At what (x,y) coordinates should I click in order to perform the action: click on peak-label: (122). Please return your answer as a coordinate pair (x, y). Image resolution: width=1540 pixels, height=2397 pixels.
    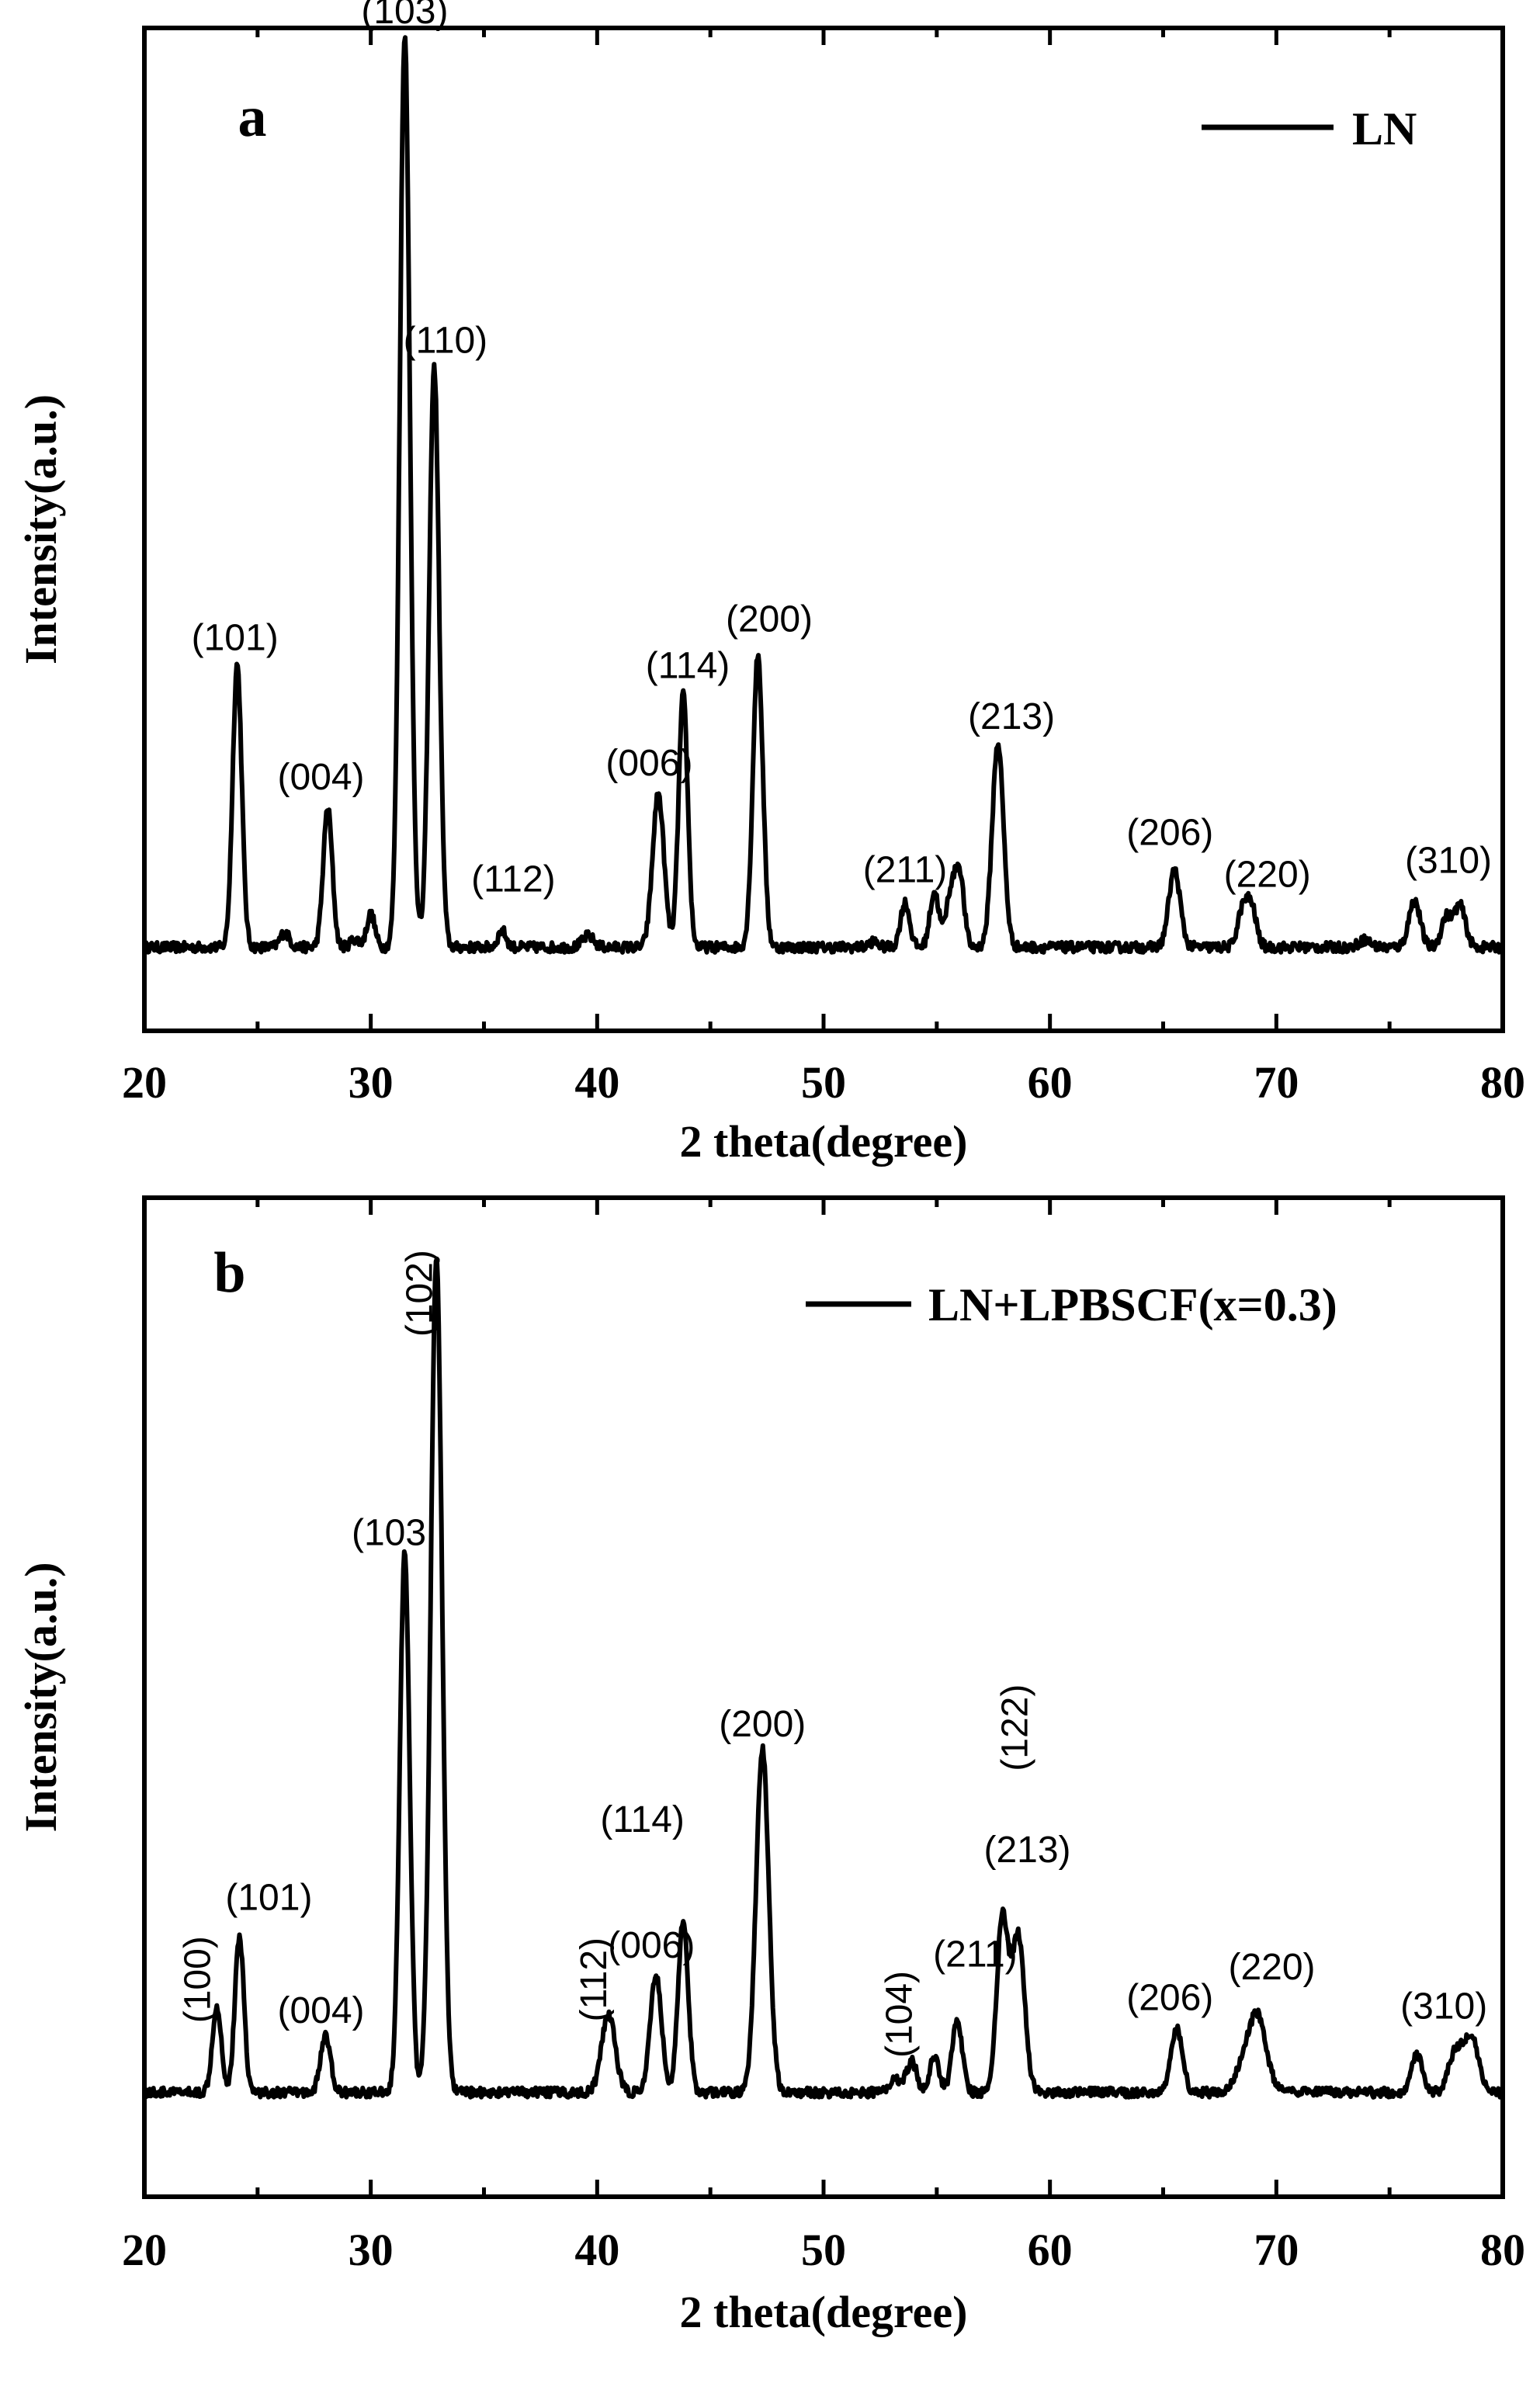
    Looking at the image, I should click on (1015, 1727).